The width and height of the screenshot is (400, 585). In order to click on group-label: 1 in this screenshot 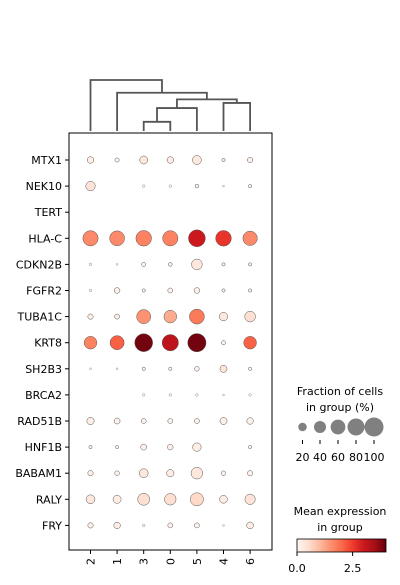, I will do `click(117, 561)`.